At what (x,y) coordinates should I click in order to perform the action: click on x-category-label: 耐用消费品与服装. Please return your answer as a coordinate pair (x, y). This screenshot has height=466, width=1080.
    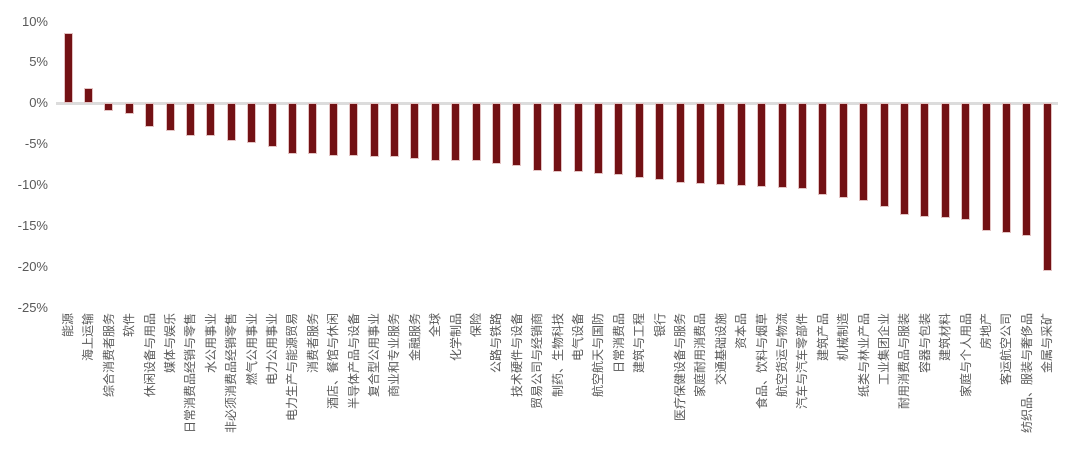
    Looking at the image, I should click on (904, 361).